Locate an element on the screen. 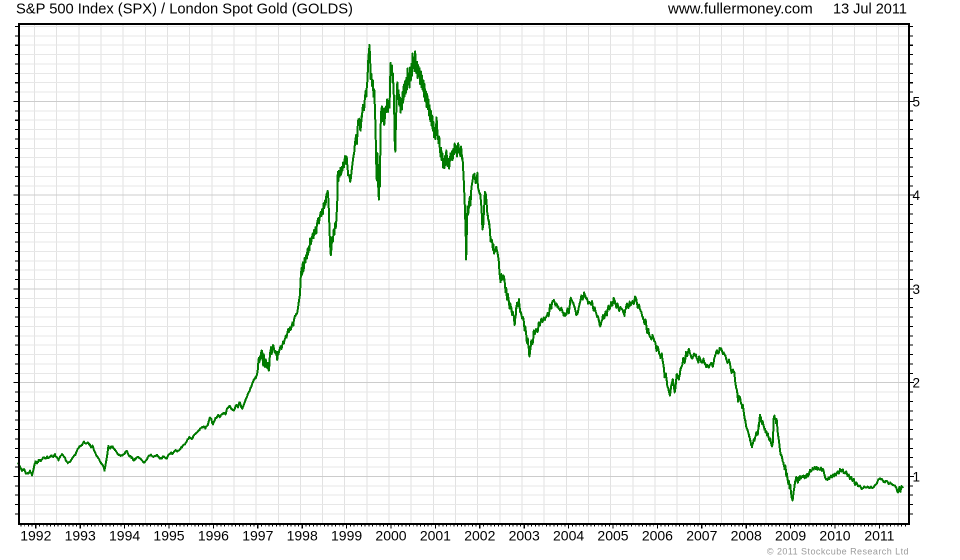 Image resolution: width=960 pixels, height=560 pixels. svg-text: 2000 is located at coordinates (390, 536).